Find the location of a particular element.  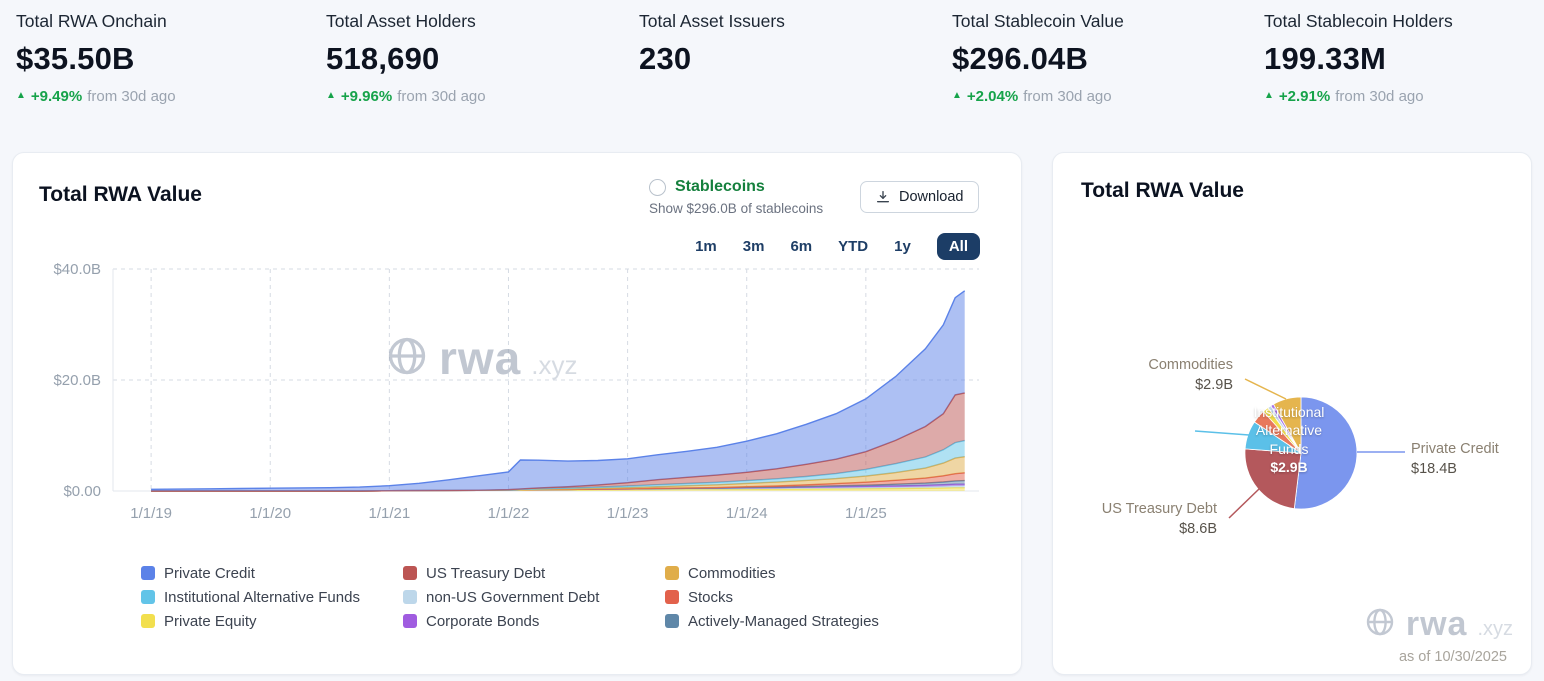

download-button: Download is located at coordinates (919, 197).